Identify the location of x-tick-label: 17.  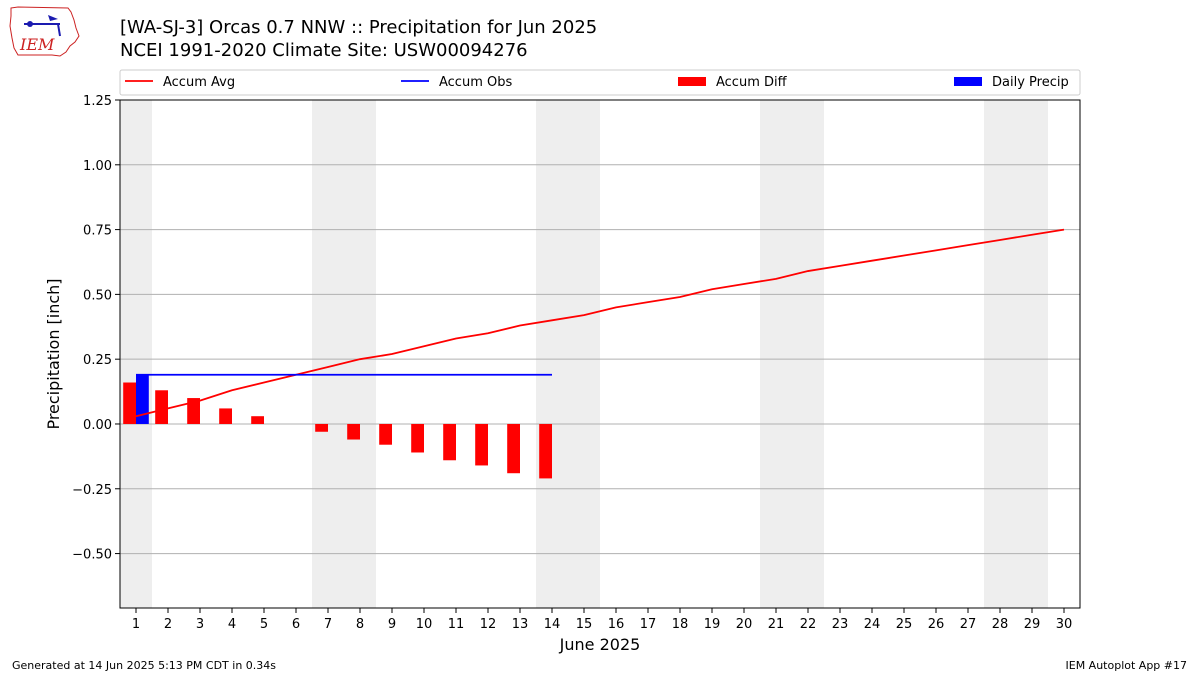
(648, 624).